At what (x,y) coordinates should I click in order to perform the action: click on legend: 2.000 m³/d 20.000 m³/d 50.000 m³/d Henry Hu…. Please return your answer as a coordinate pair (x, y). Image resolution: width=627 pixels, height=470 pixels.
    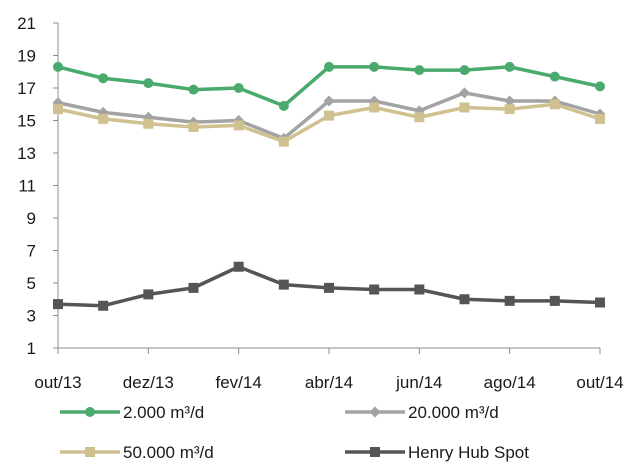
    Looking at the image, I should click on (294, 432).